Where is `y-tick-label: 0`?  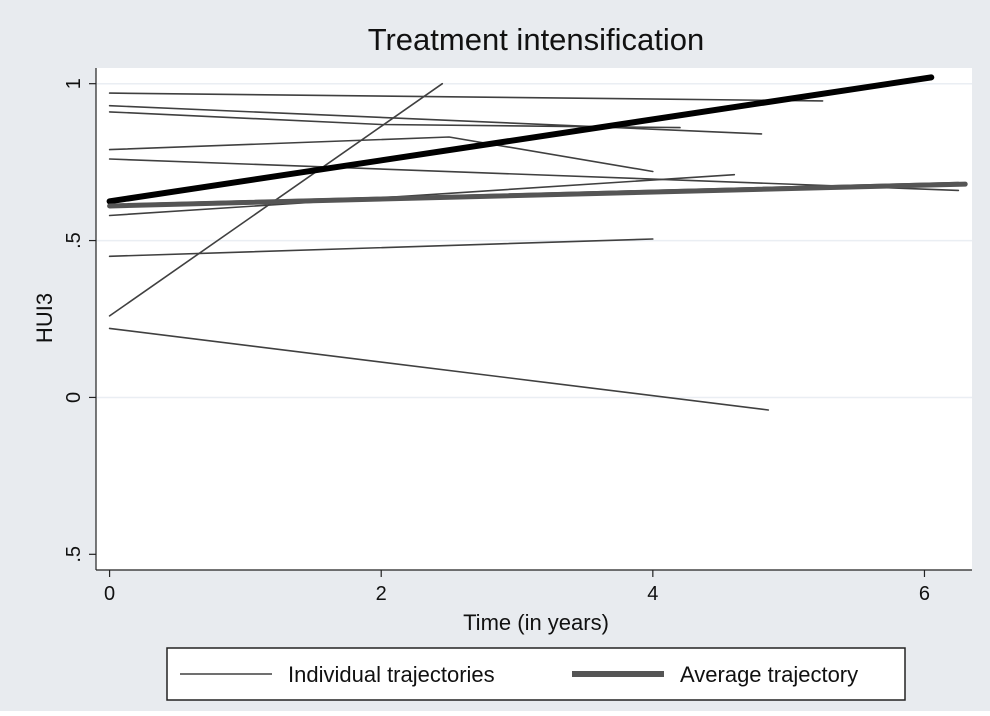
y-tick-label: 0 is located at coordinates (74, 397).